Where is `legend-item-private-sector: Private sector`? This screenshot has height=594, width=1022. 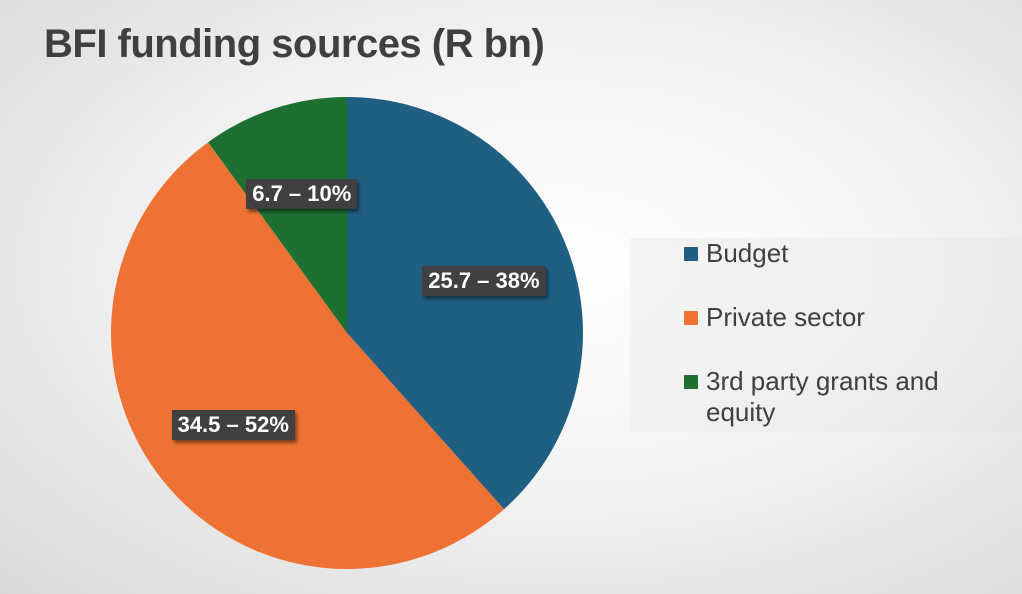 legend-item-private-sector: Private sector is located at coordinates (840, 317).